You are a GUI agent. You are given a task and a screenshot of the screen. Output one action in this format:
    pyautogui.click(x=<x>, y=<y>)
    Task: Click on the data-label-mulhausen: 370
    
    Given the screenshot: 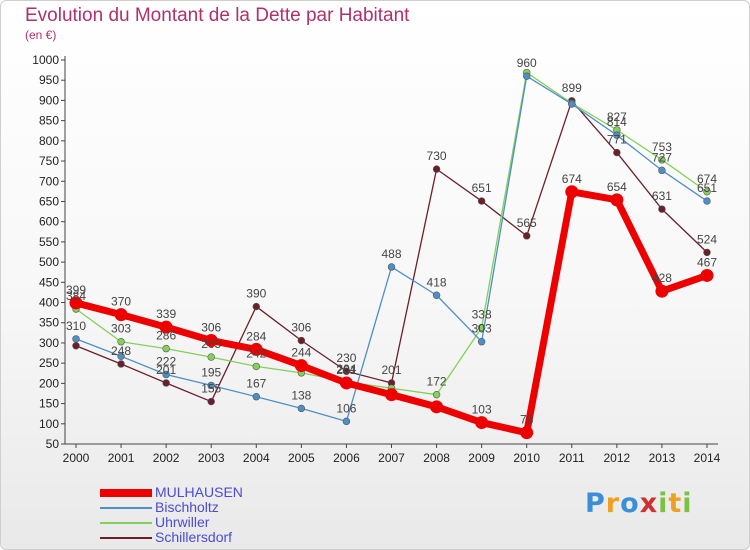 What is the action you would take?
    pyautogui.click(x=121, y=302)
    